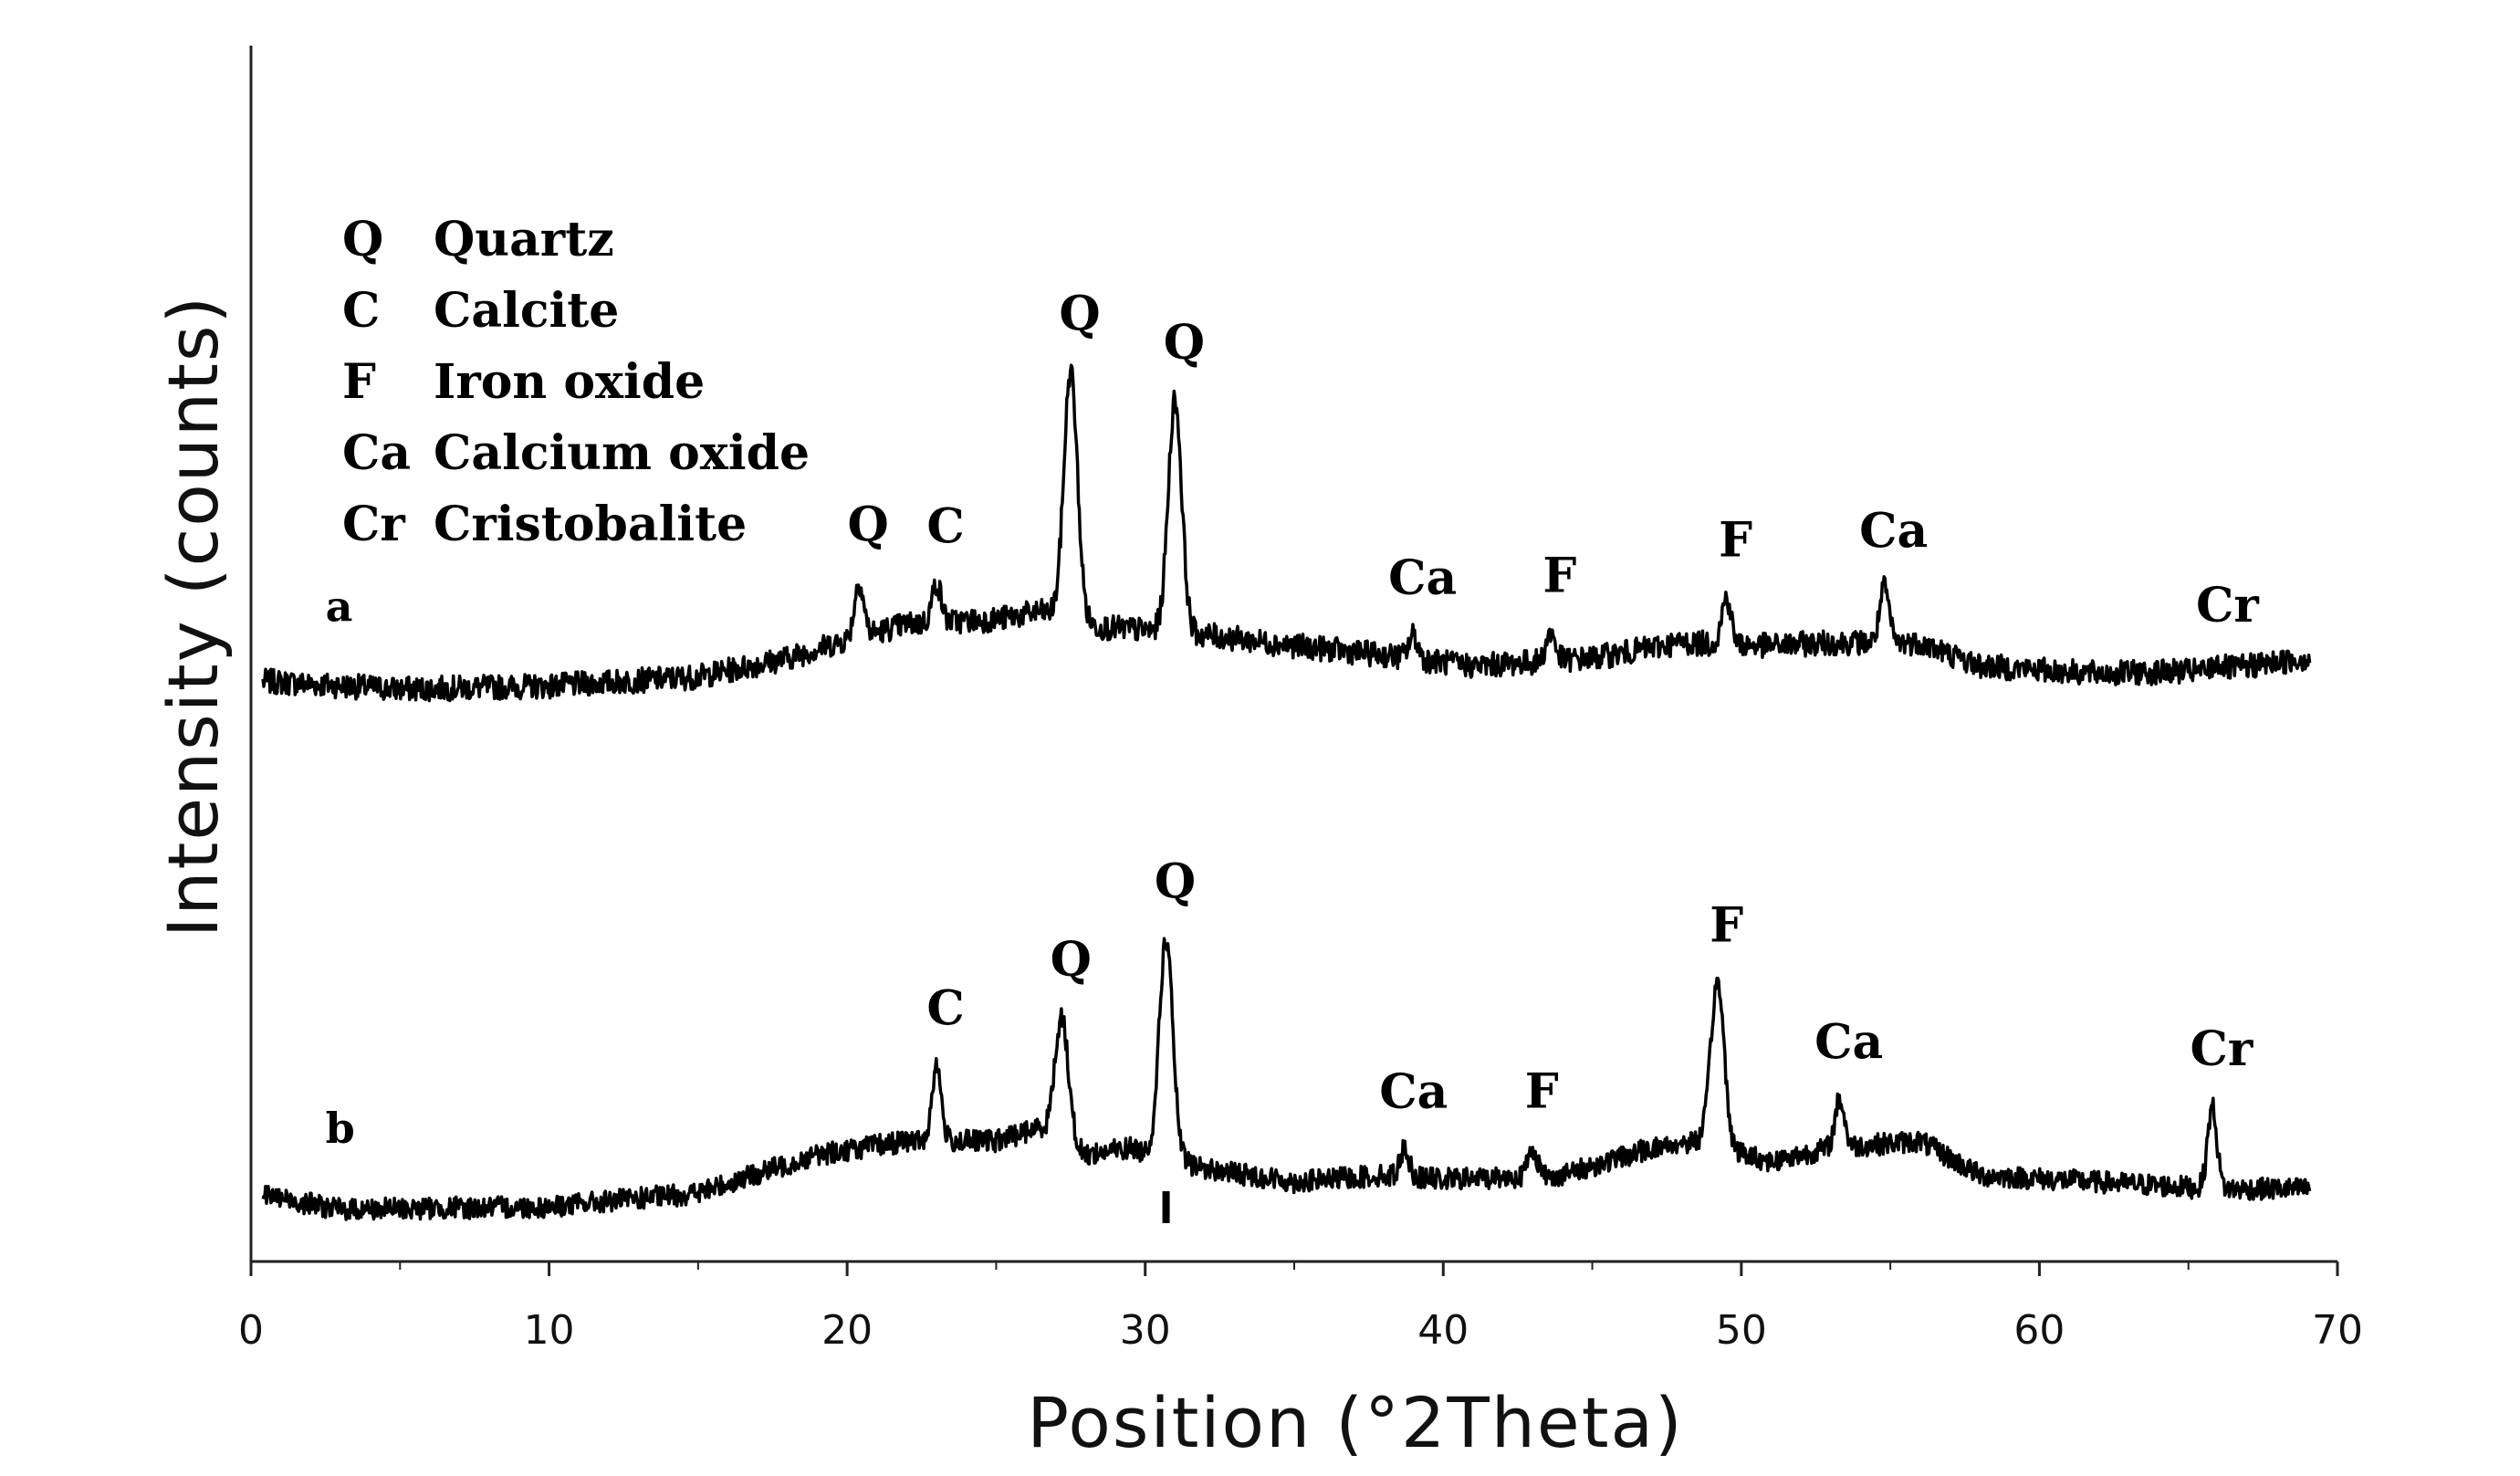  Describe the element at coordinates (590, 524) in the screenshot. I see `legend-name: Cristobalite` at that location.